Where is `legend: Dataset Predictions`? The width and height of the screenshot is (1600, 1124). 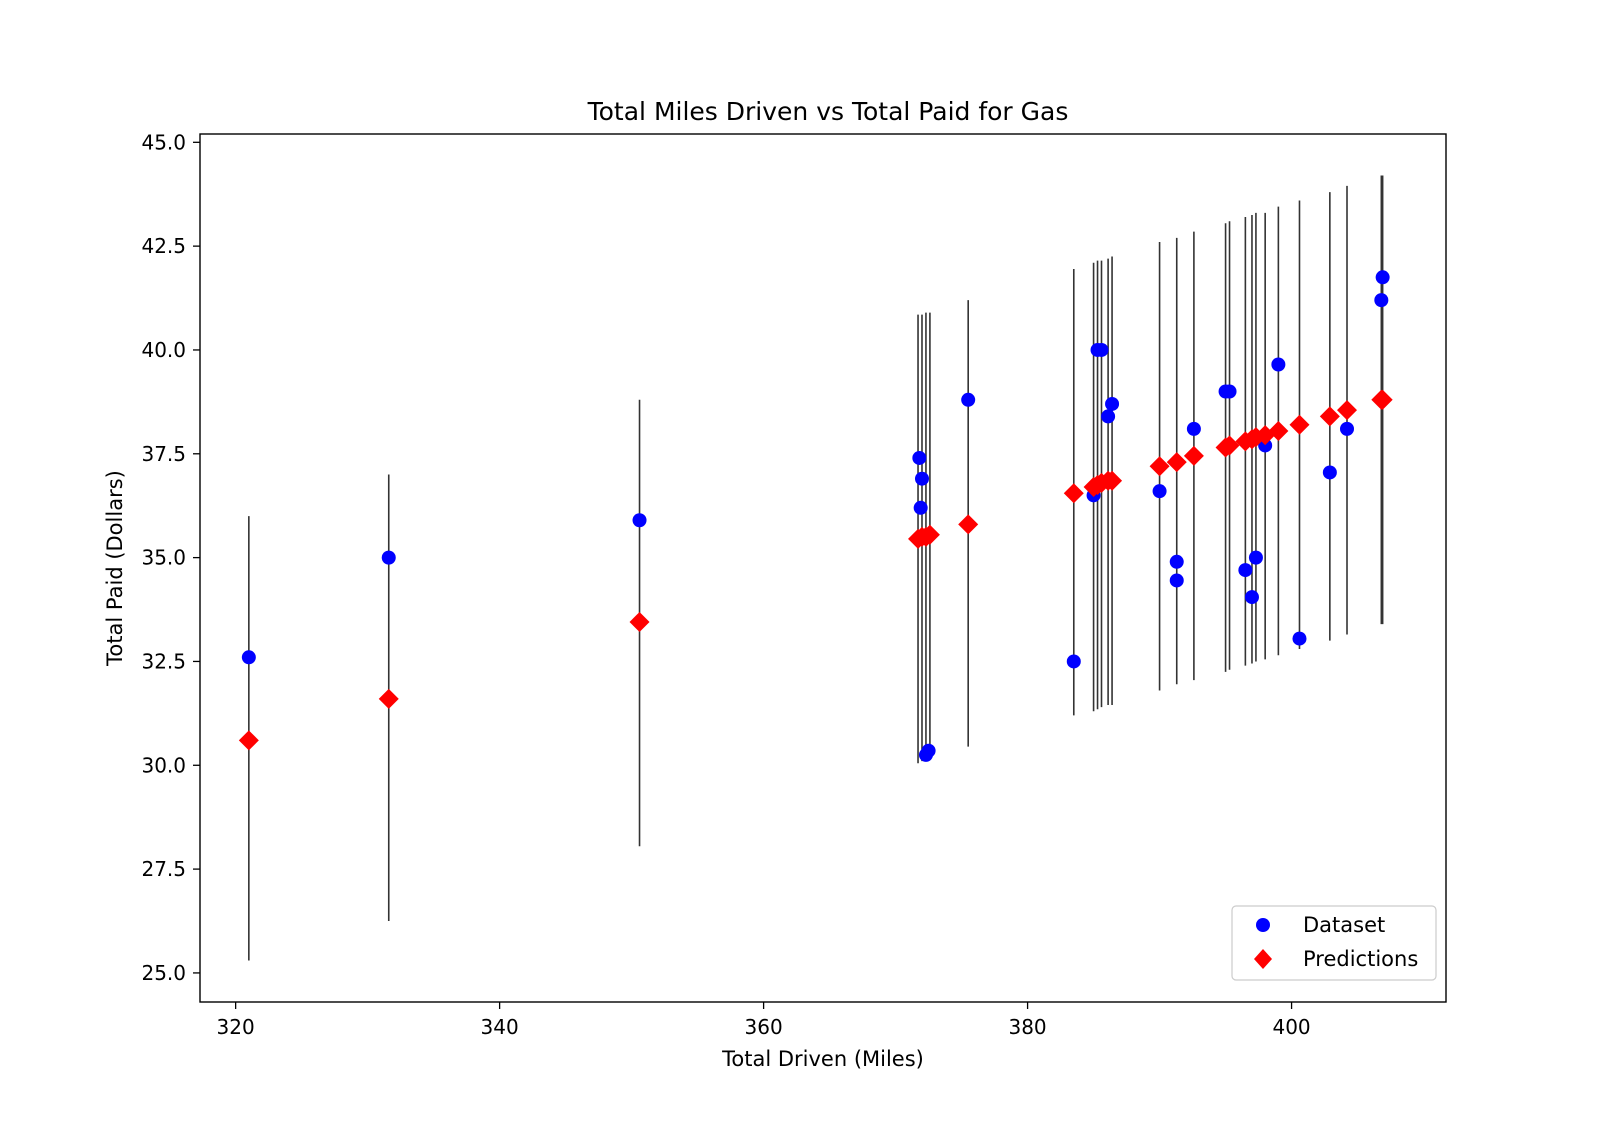 legend: Dataset Predictions is located at coordinates (1334, 943).